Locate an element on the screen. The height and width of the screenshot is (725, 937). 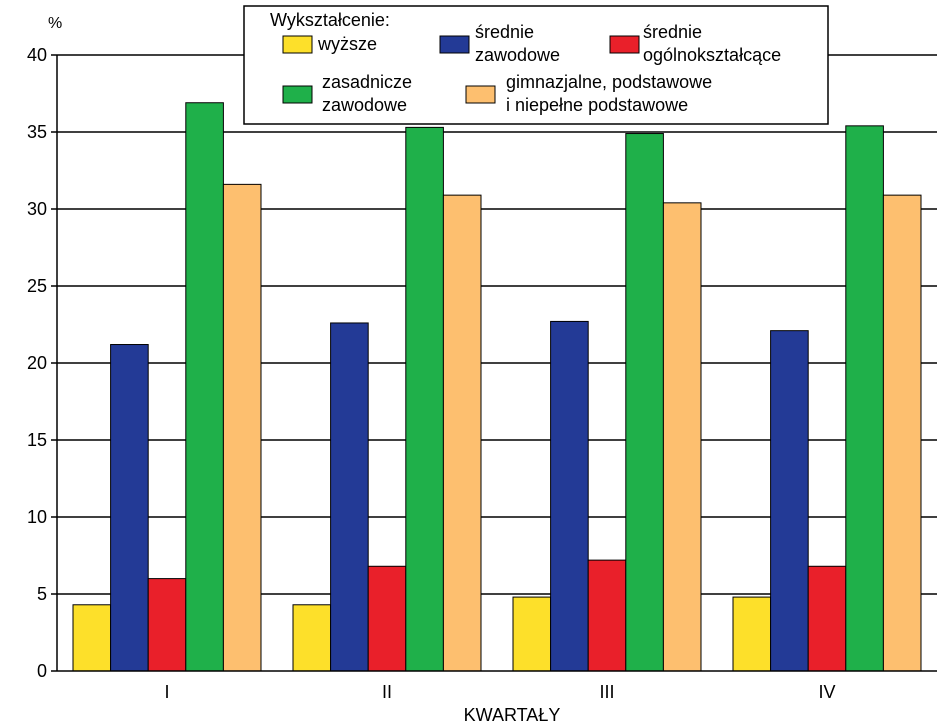
legend-title: Wykształcenie: is located at coordinates (330, 20).